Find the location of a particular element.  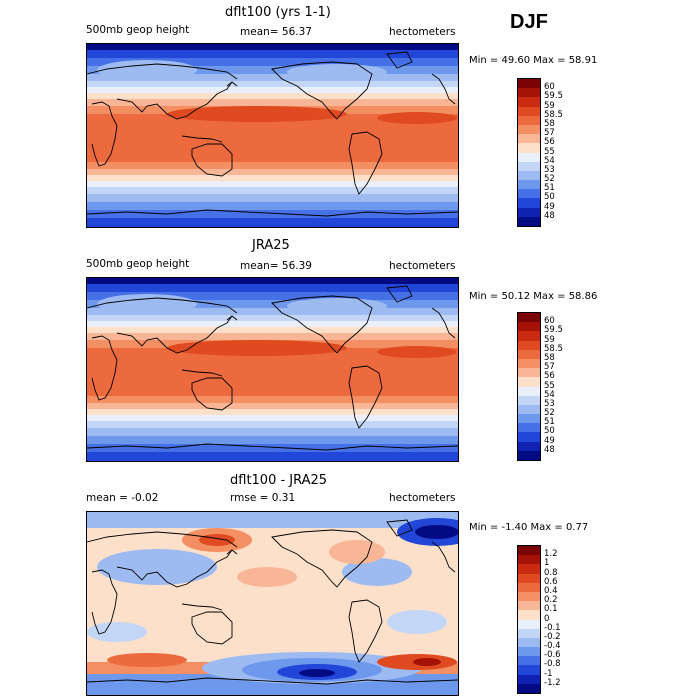

panel-1-units: hectometers is located at coordinates (422, 32).